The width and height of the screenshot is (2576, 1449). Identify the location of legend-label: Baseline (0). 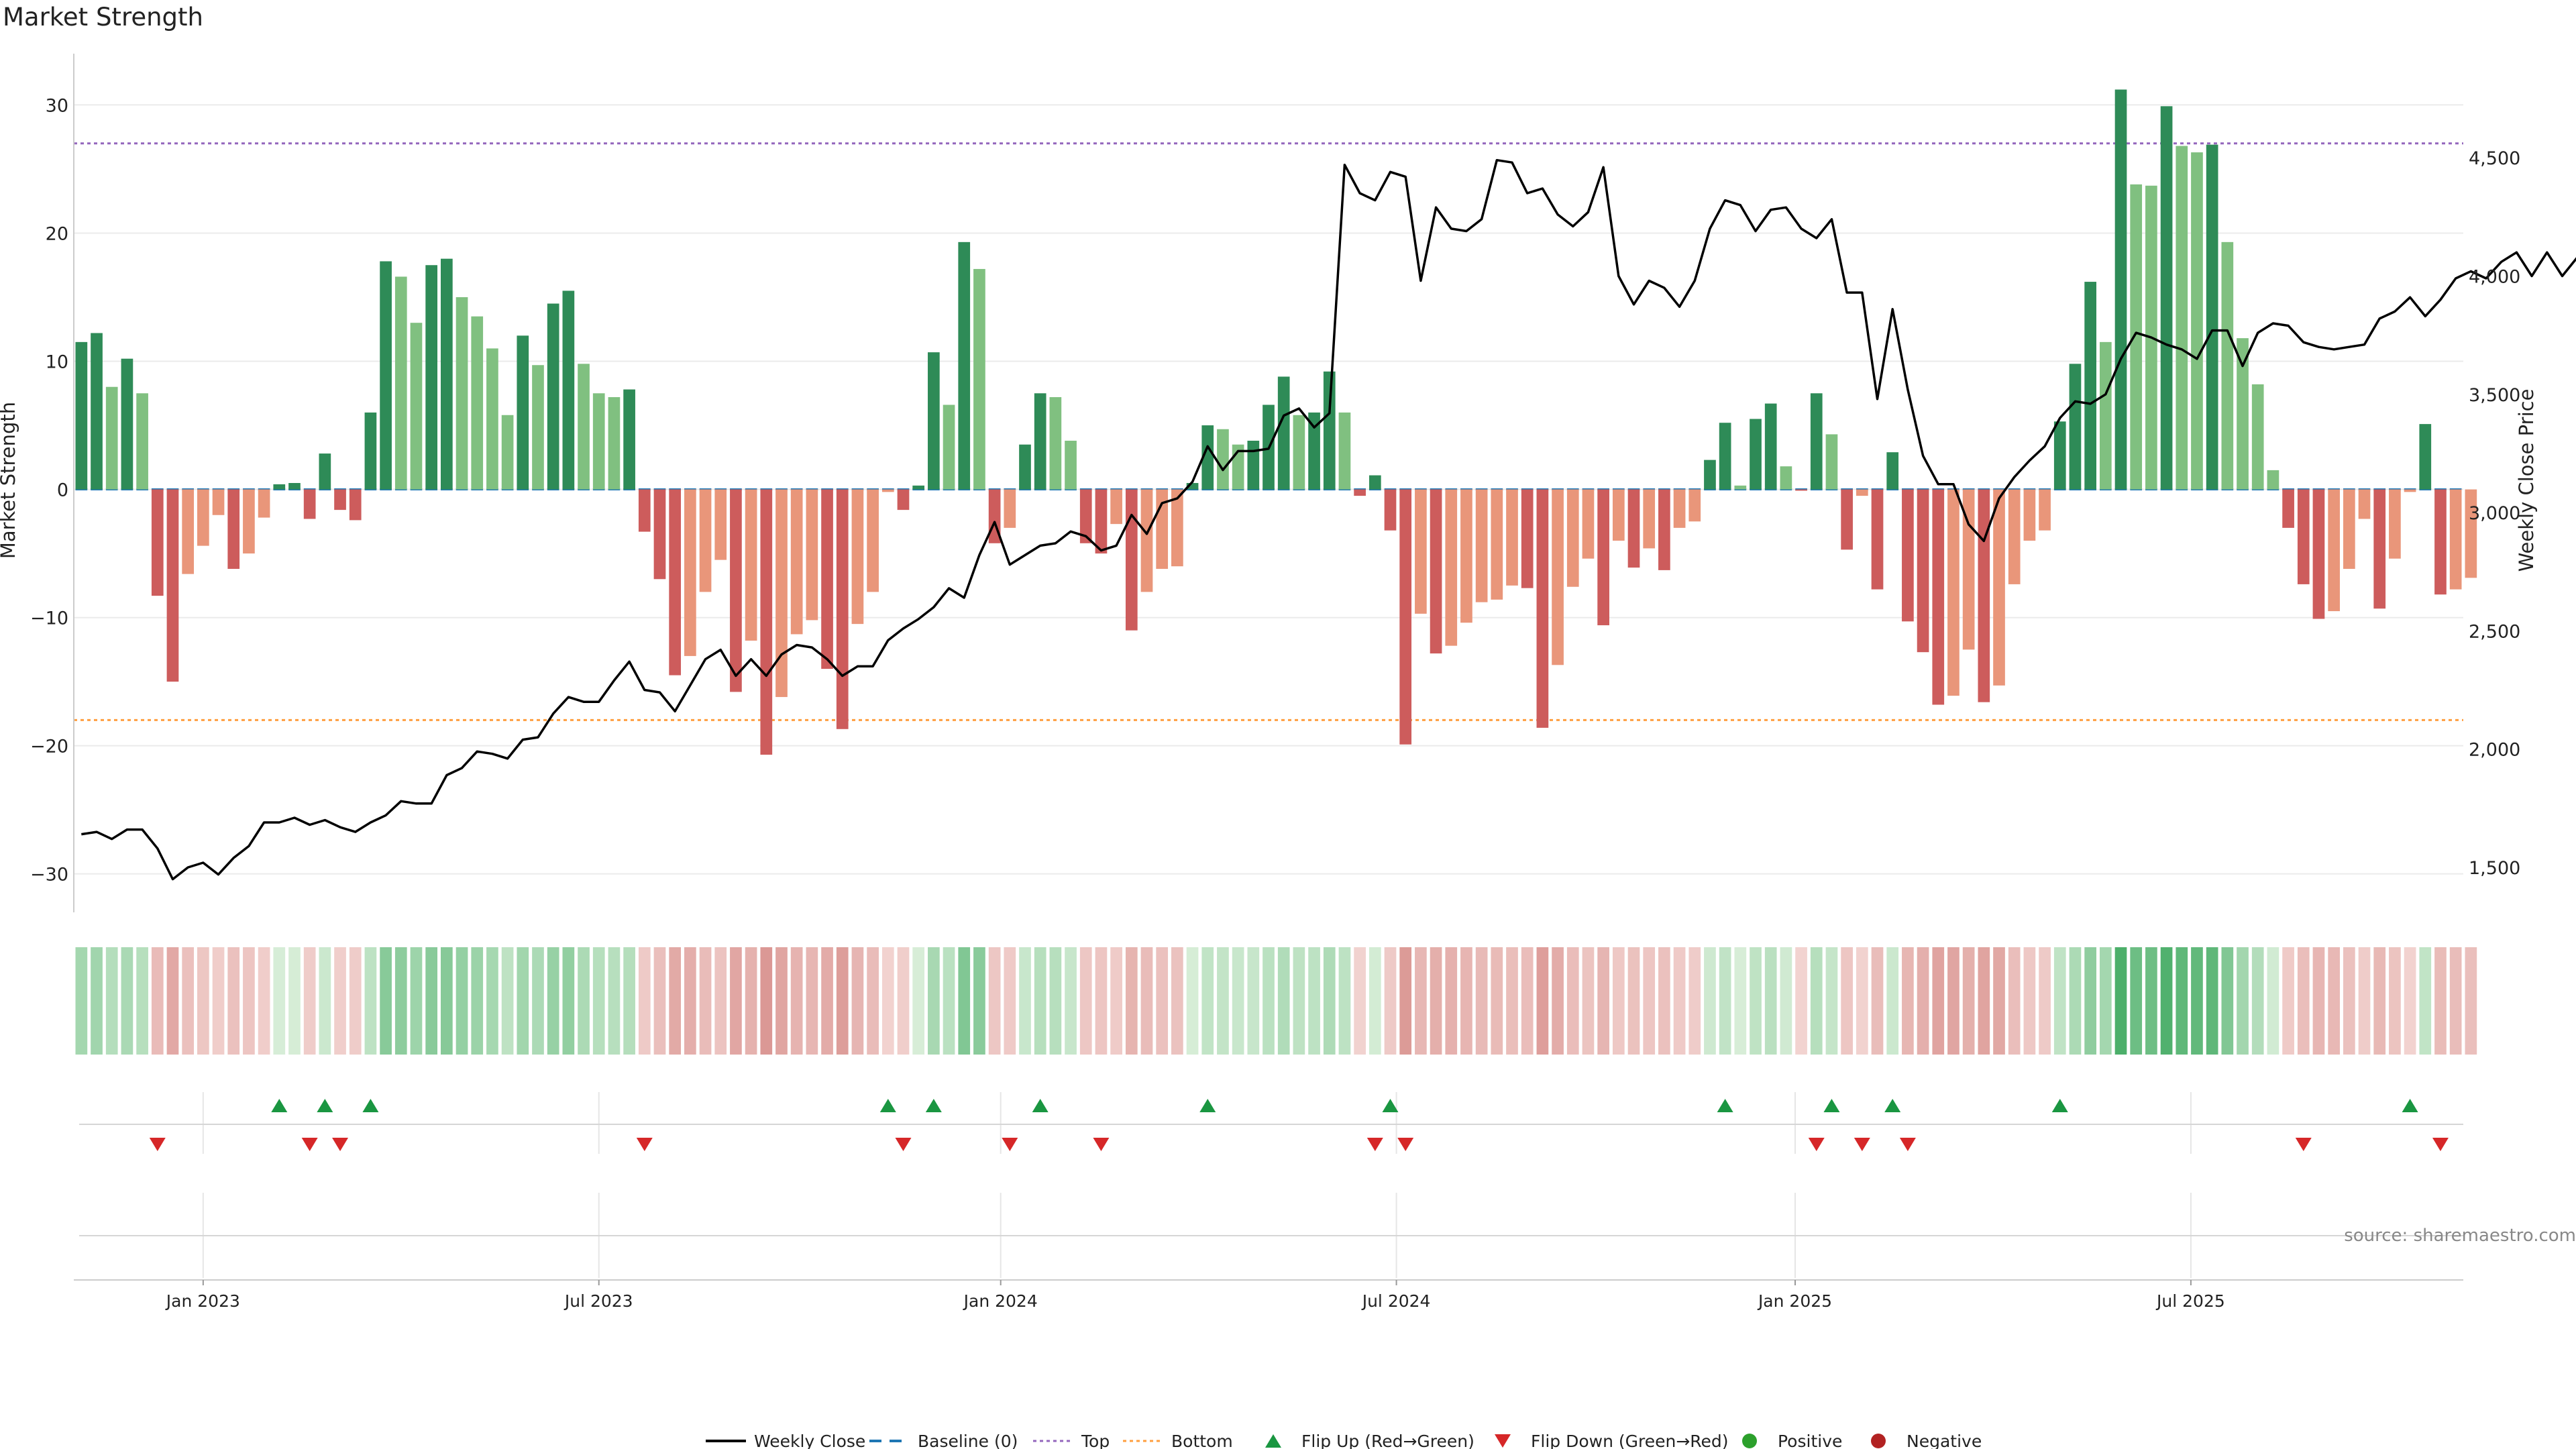
(968, 1440).